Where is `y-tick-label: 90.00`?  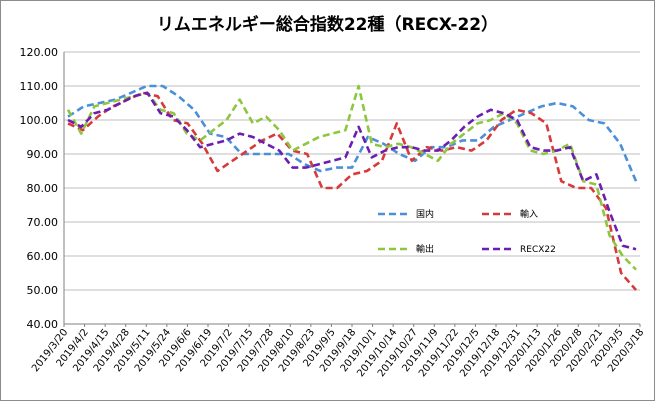
y-tick-label: 90.00 is located at coordinates (43, 154).